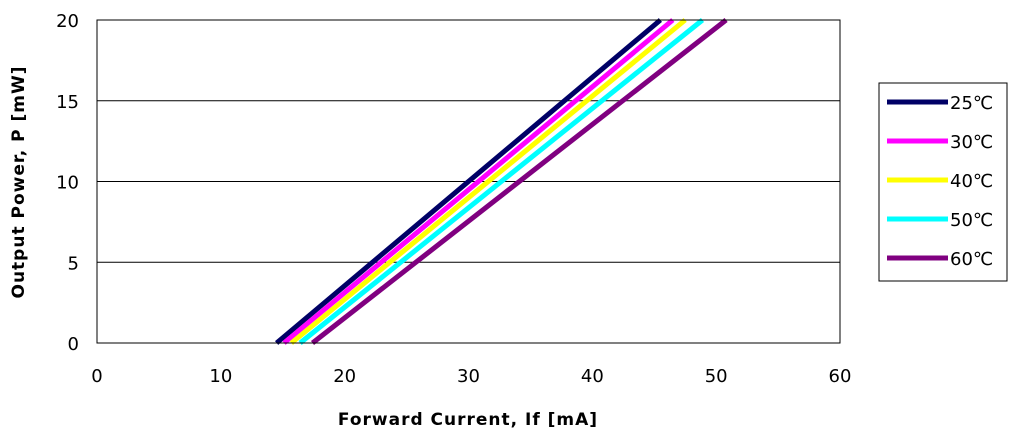  I want to click on legend-label: 30℃, so click(971, 142).